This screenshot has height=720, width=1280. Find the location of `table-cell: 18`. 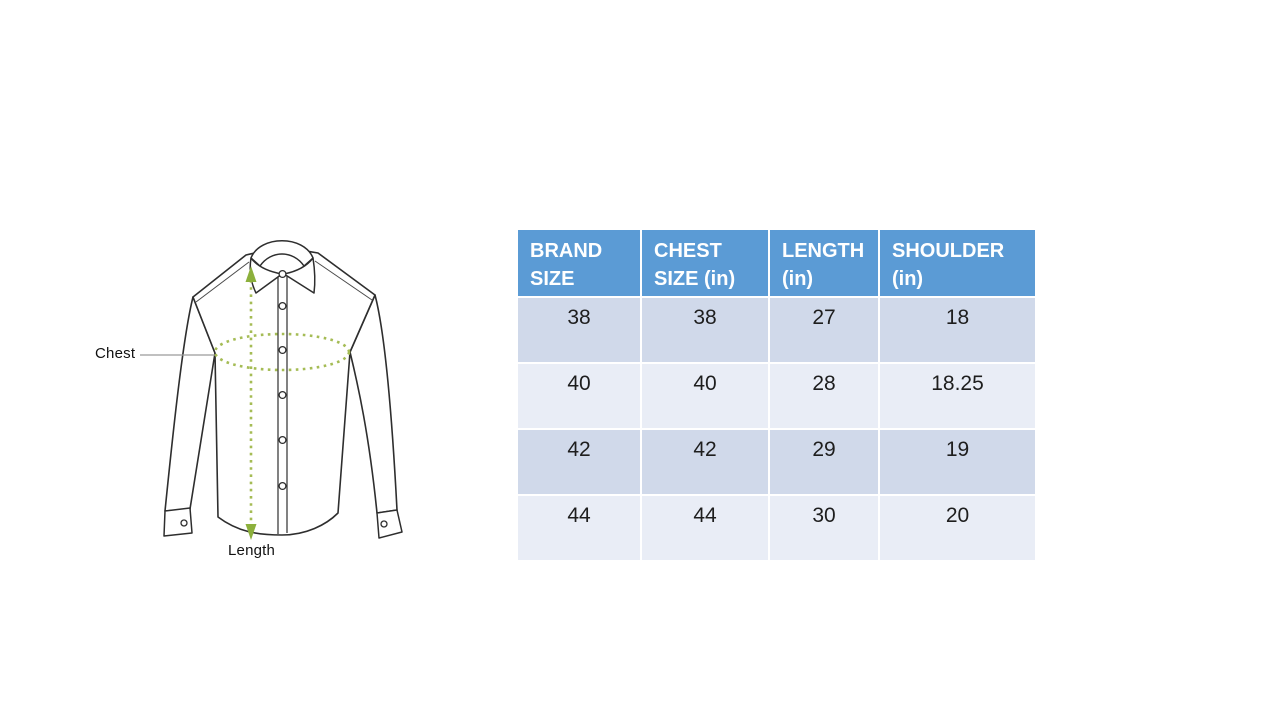

table-cell: 18 is located at coordinates (957, 330).